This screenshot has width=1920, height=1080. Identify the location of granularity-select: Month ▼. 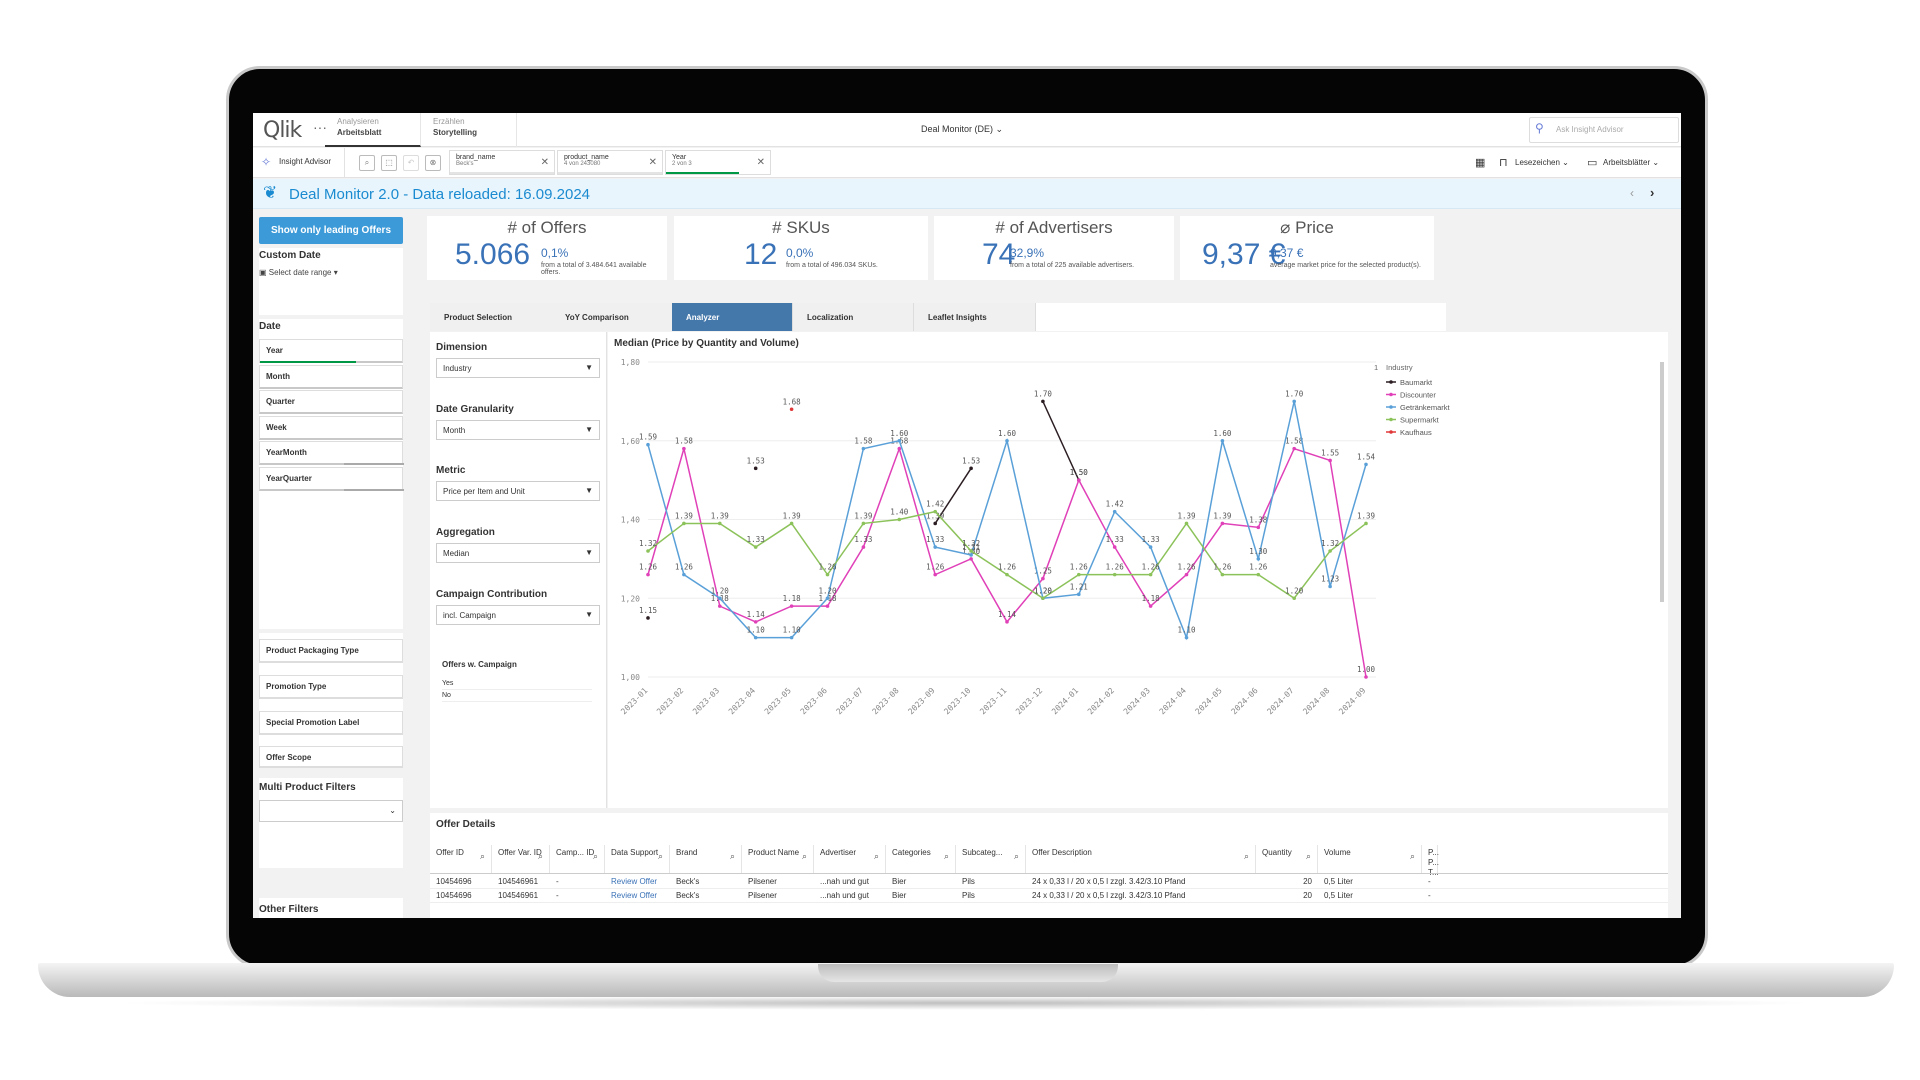
(518, 430).